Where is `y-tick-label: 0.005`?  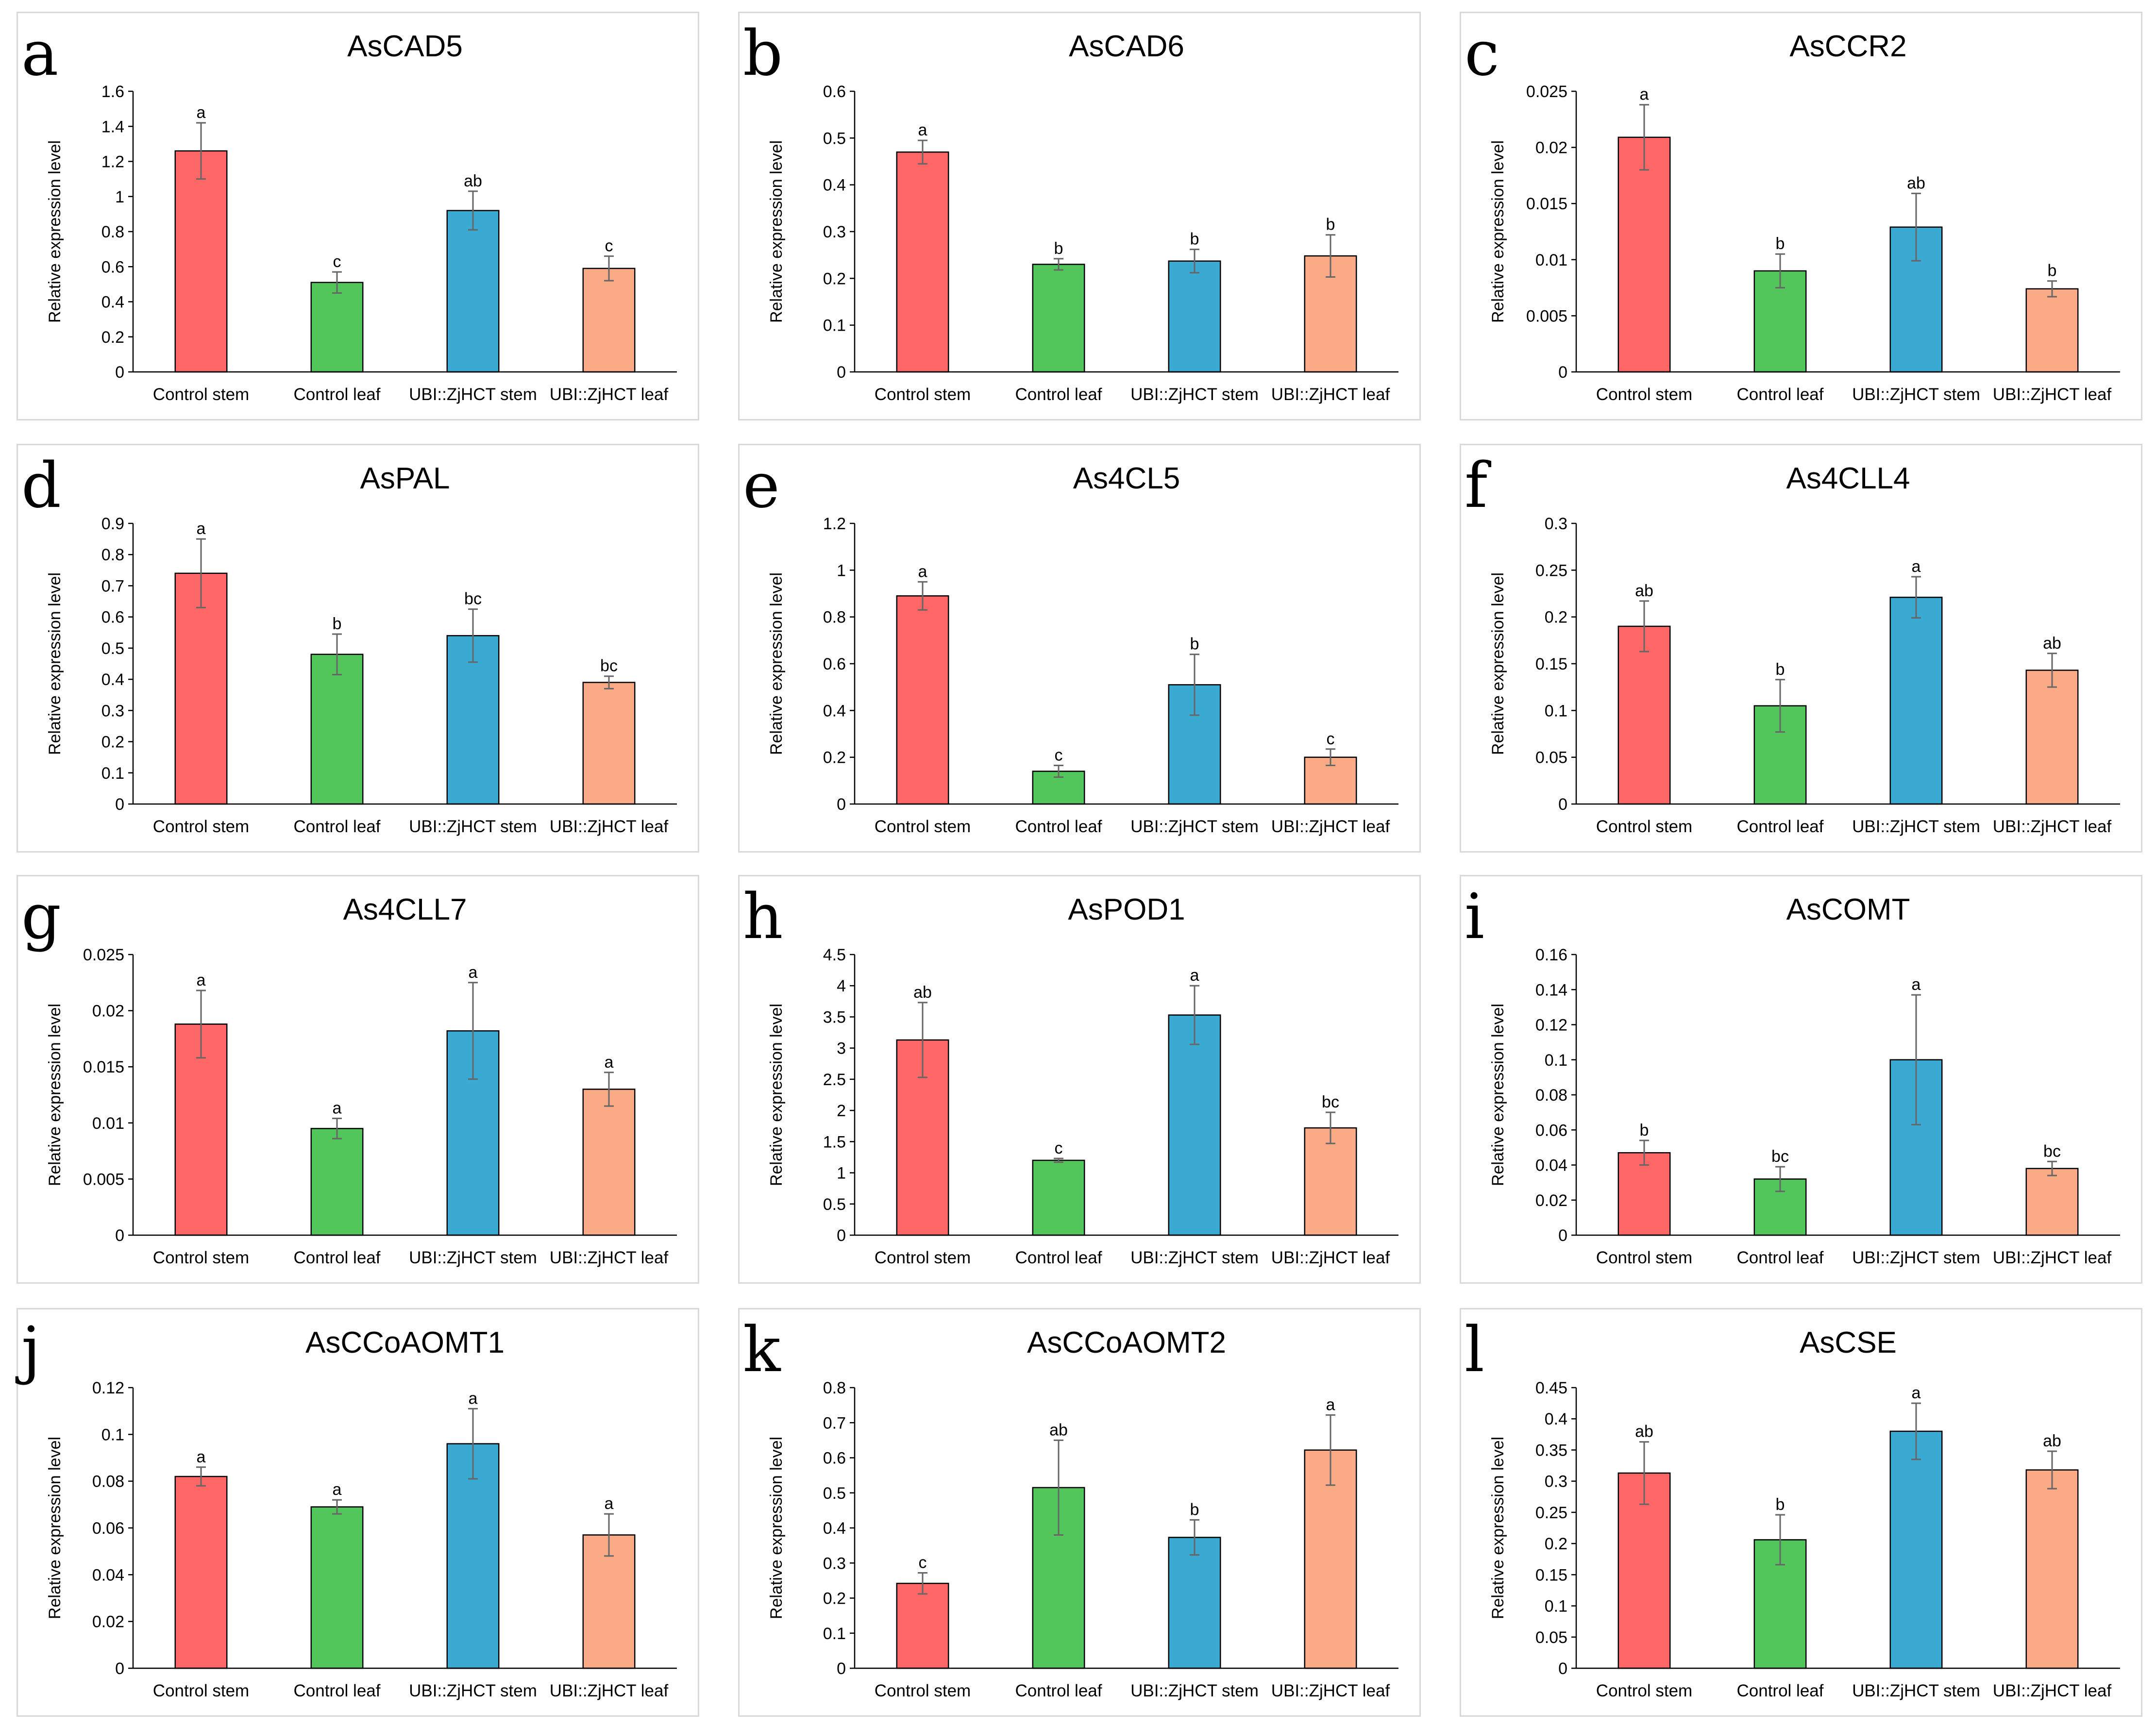
y-tick-label: 0.005 is located at coordinates (103, 1179).